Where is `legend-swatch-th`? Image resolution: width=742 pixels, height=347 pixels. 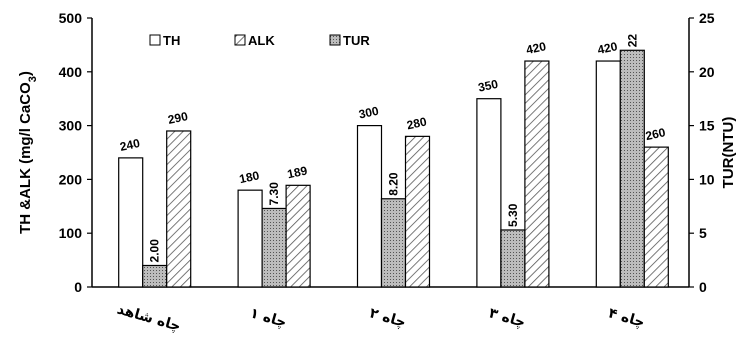 legend-swatch-th is located at coordinates (155, 40).